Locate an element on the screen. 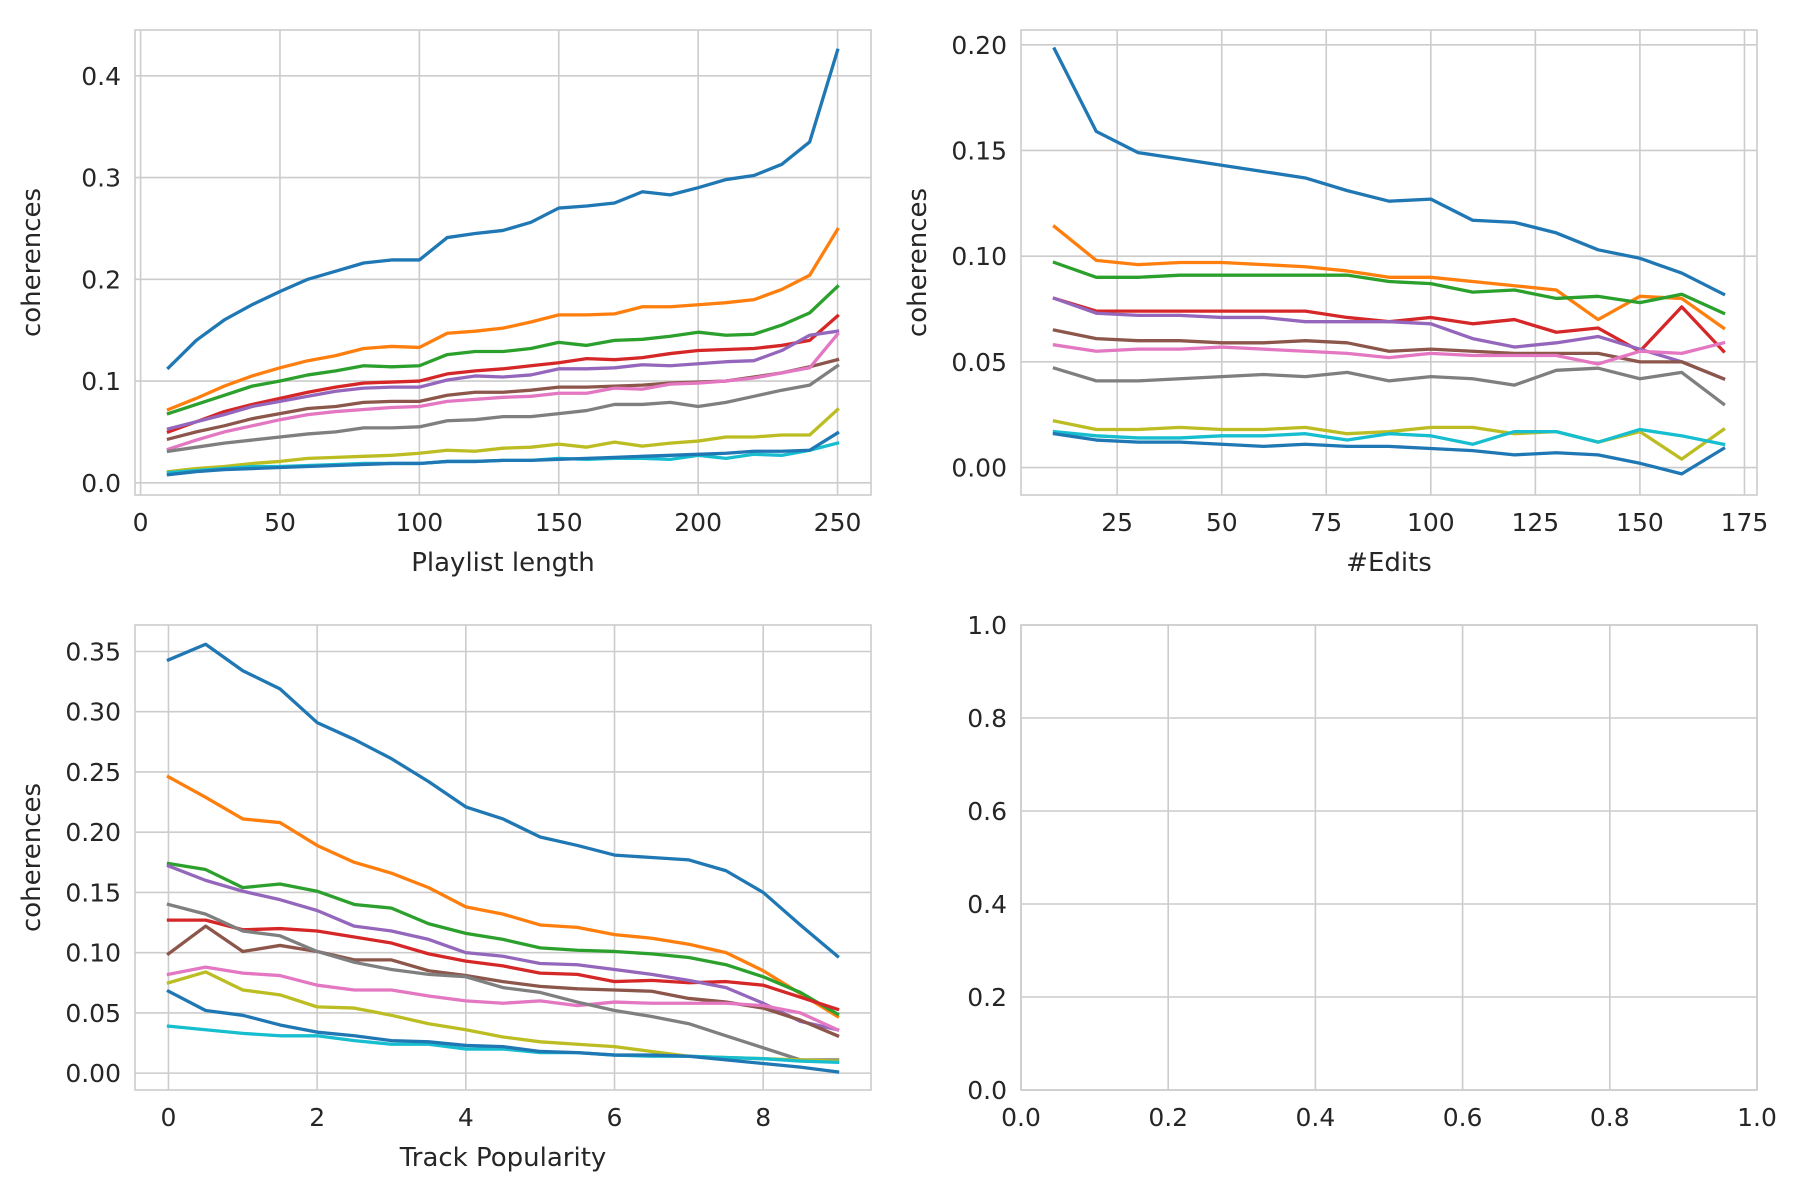  subplot-track-popularity-xtick-label-3: 6 is located at coordinates (615, 1117).